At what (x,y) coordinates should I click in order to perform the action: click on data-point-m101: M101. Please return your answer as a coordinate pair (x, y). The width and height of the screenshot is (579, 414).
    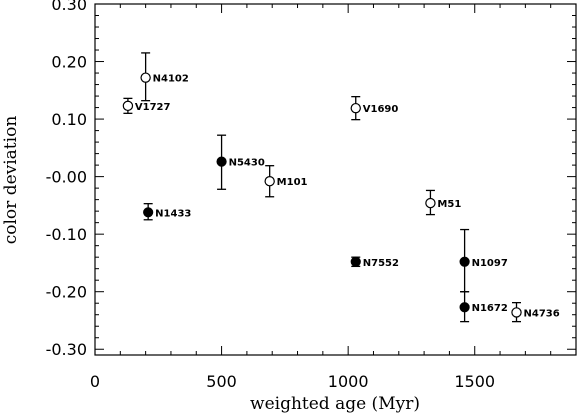
    Looking at the image, I should click on (286, 181).